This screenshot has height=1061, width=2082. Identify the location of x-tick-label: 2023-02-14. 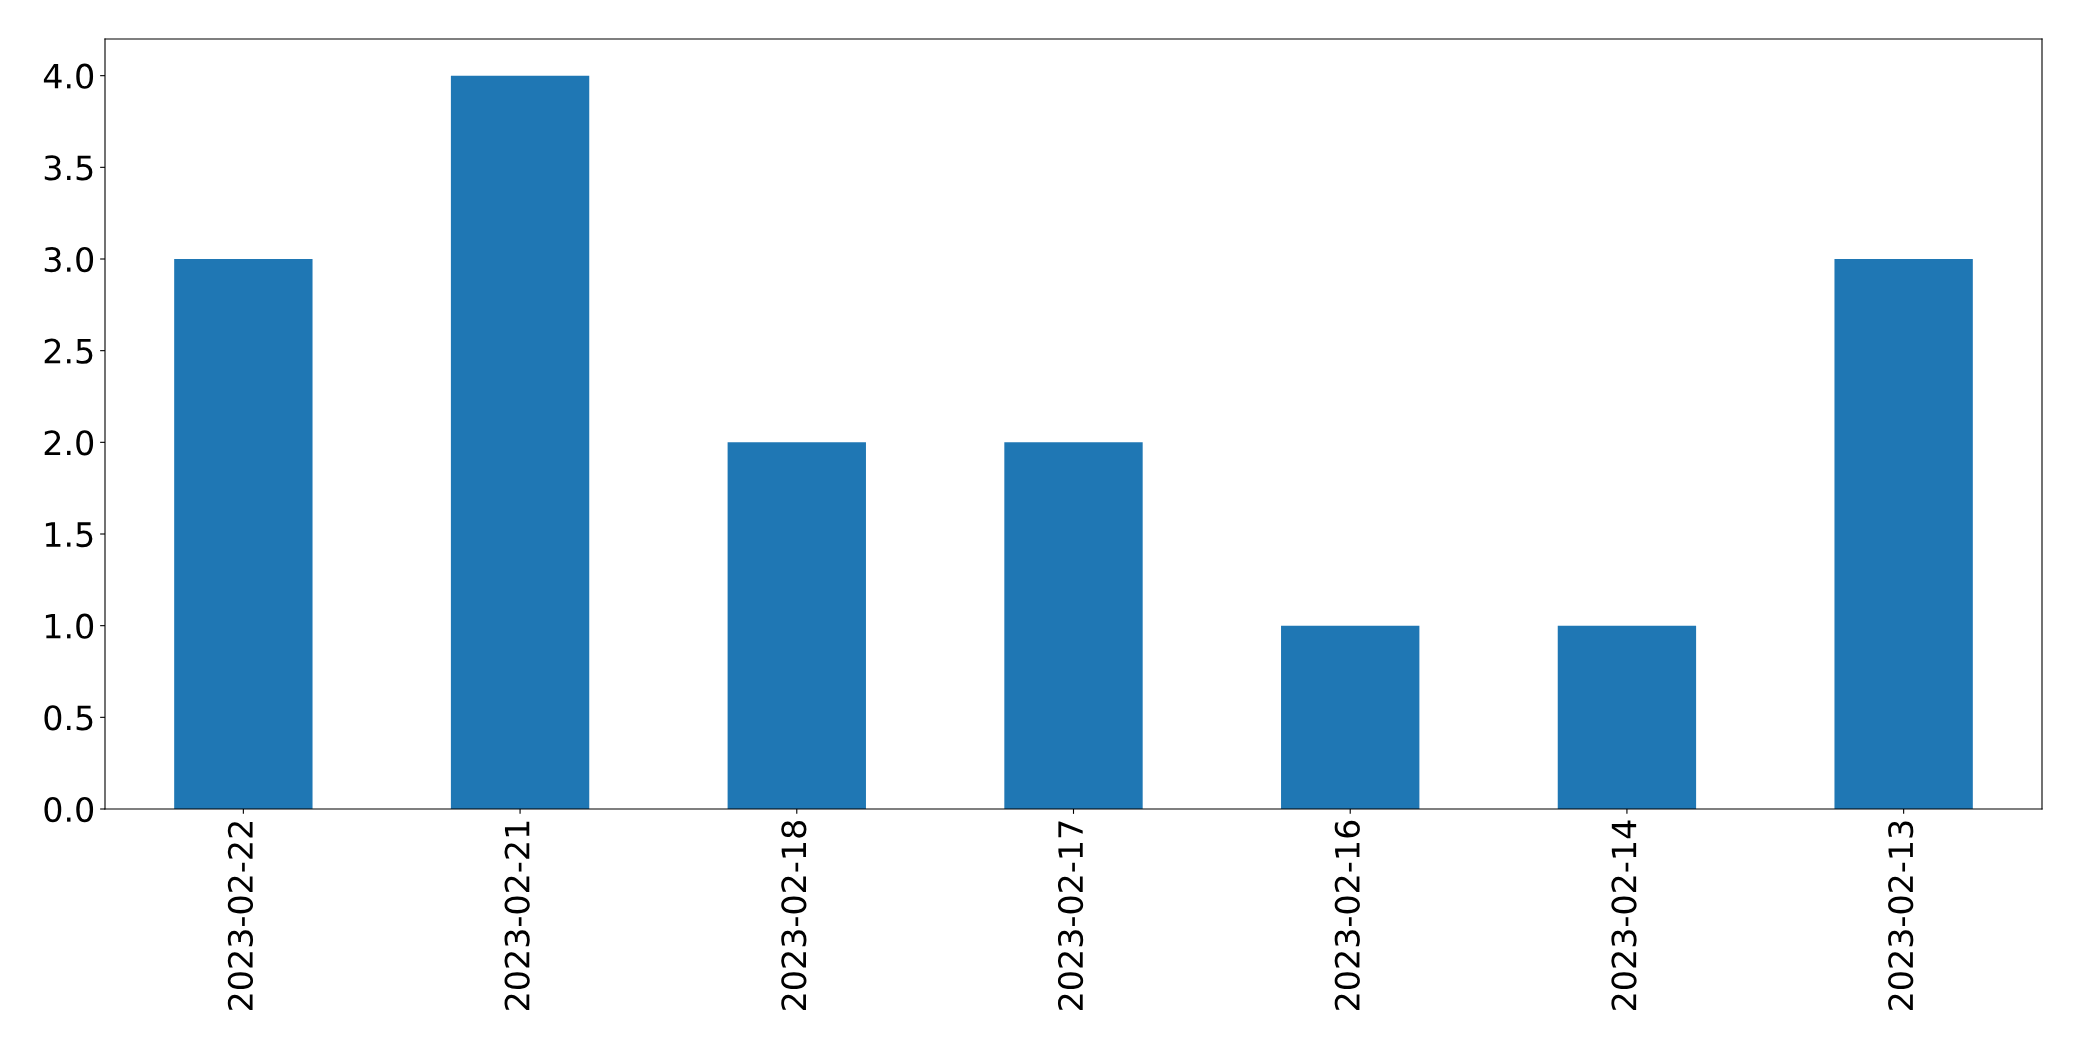
(1624, 915).